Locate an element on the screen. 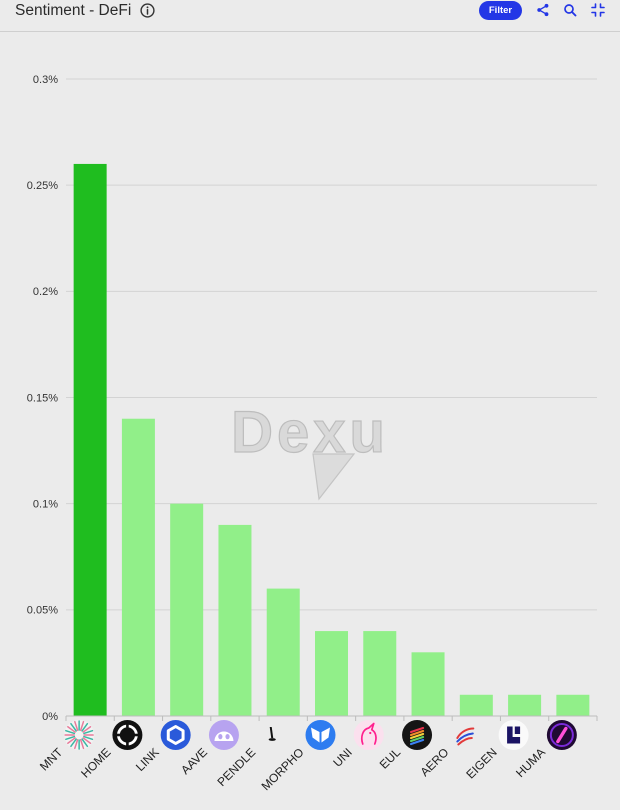 The image size is (620, 810). bar-eul is located at coordinates (428, 684).